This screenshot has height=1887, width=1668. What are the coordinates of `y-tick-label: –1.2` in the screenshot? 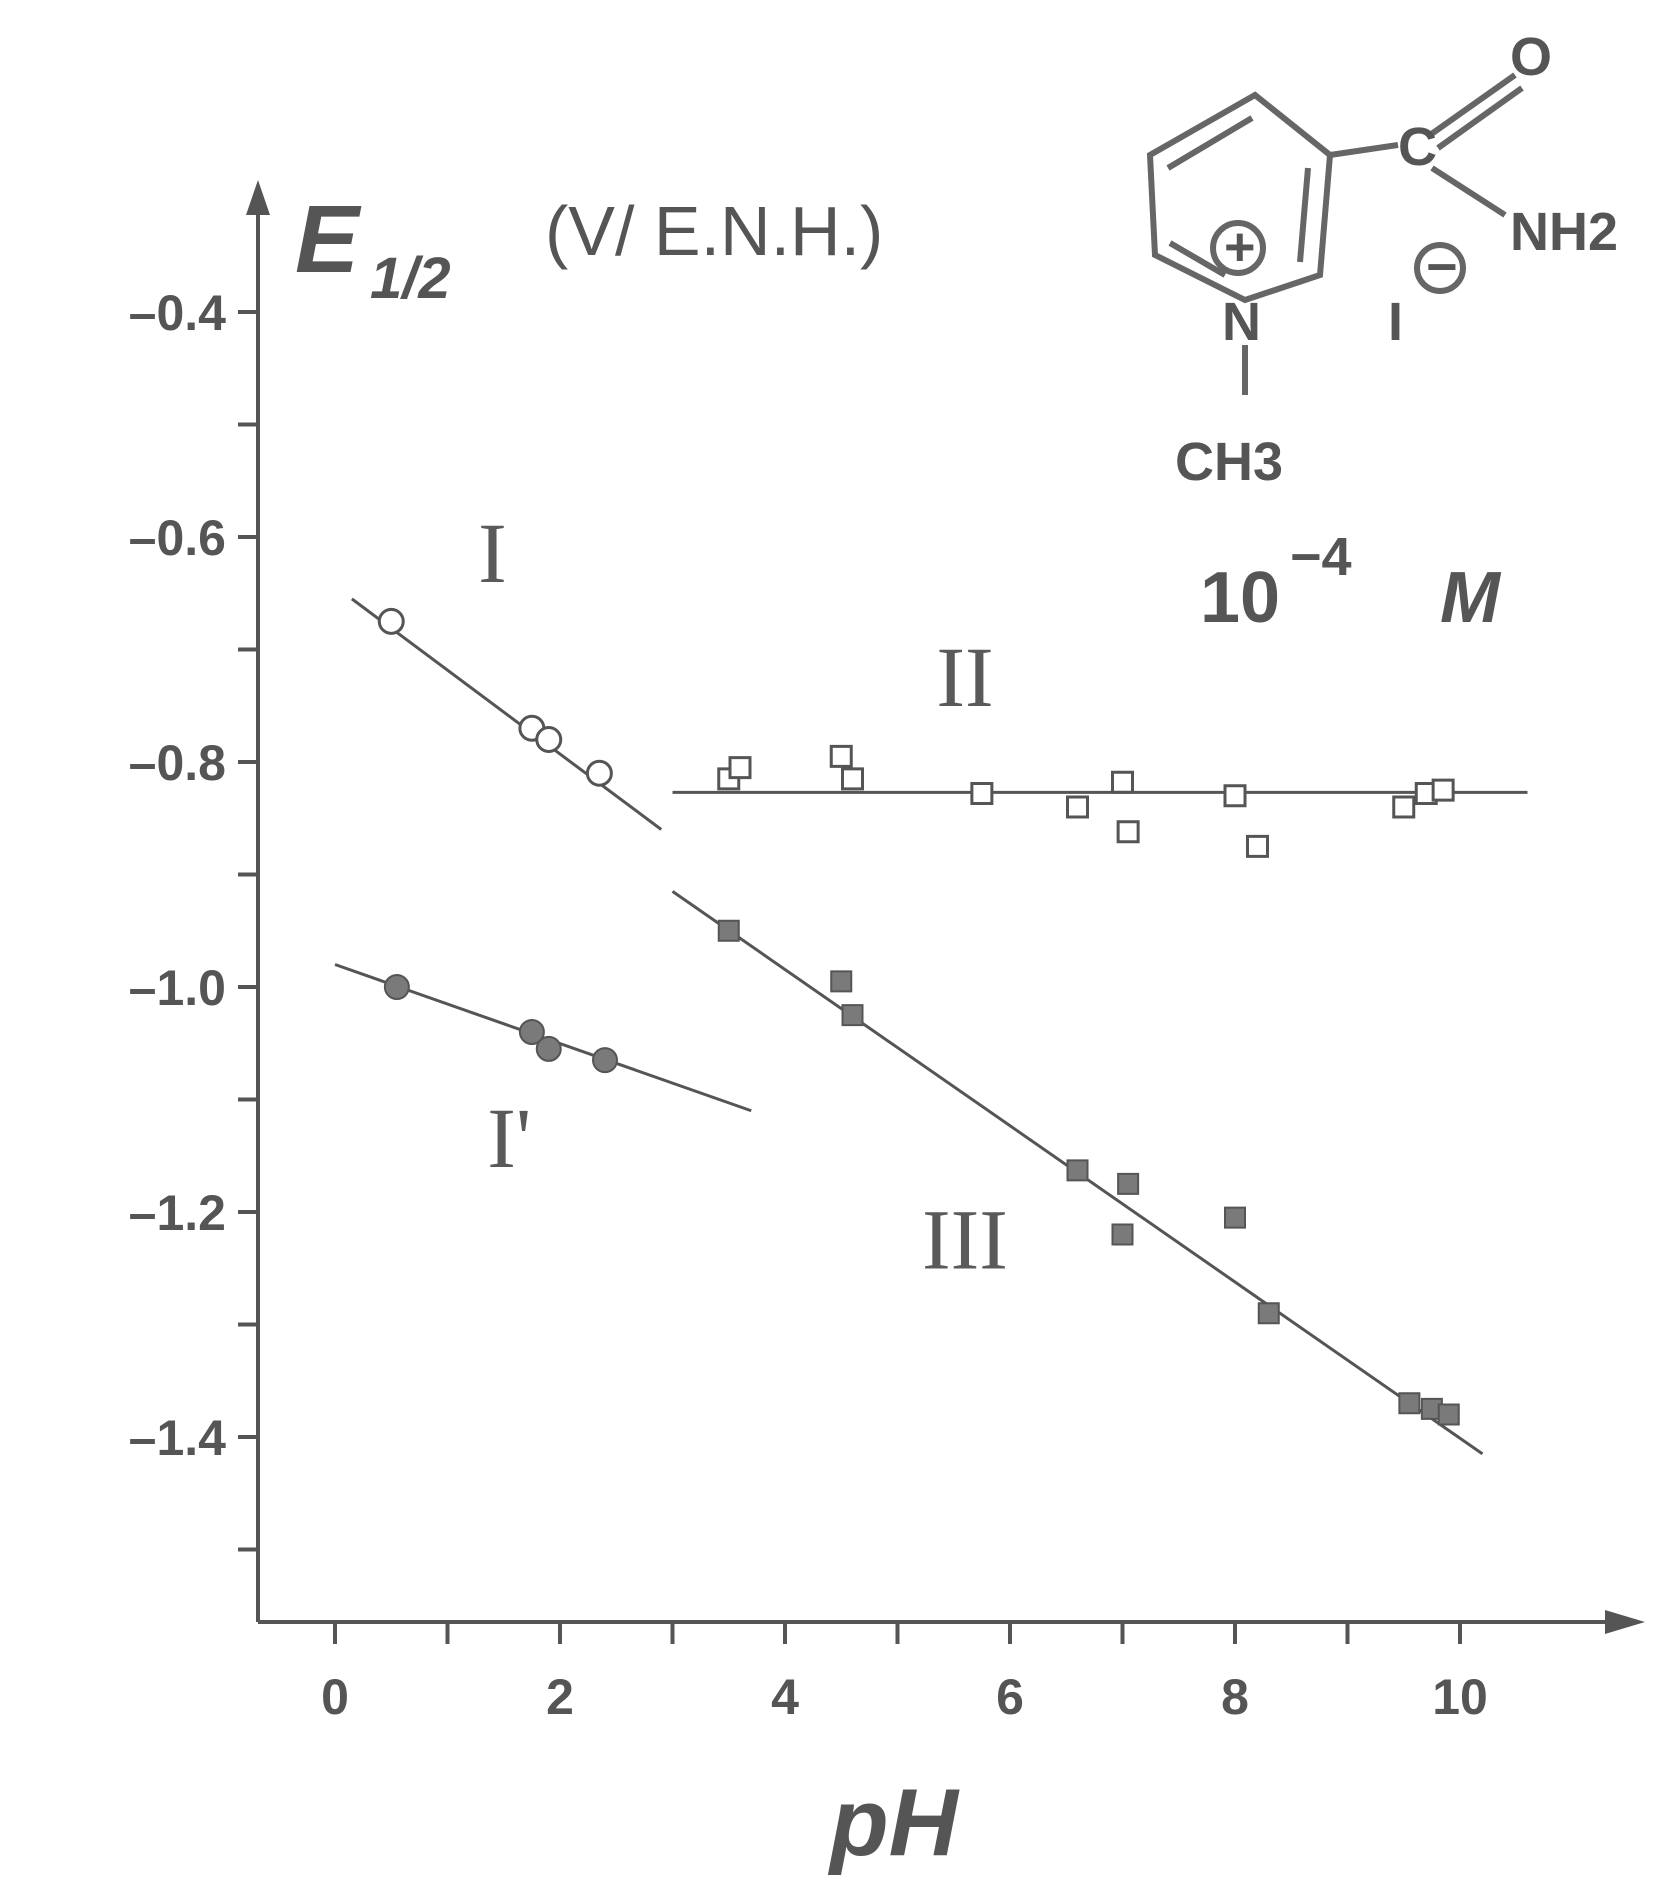 It's located at (177, 1213).